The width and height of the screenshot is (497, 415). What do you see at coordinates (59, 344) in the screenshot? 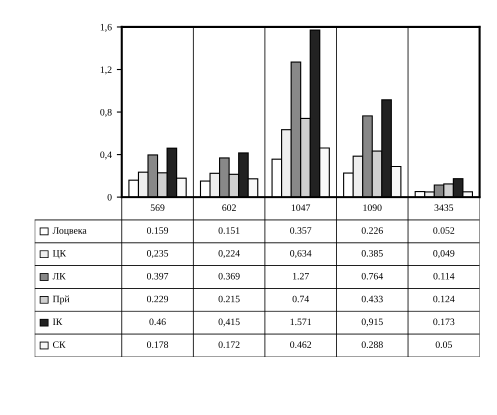
I see `legend-label: СК` at bounding box center [59, 344].